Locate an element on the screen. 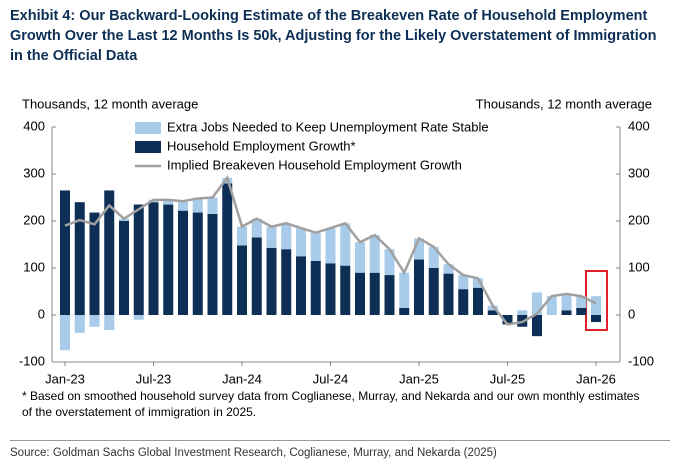  y-tick-label: 0 is located at coordinates (41, 313).